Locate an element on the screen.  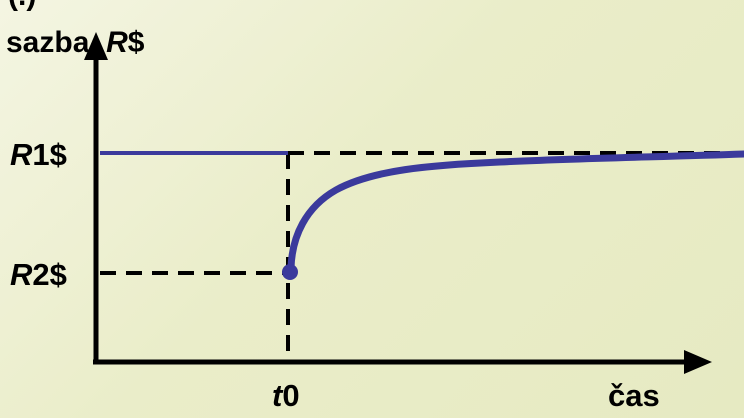
r2-label: R2$ is located at coordinates (38, 274).